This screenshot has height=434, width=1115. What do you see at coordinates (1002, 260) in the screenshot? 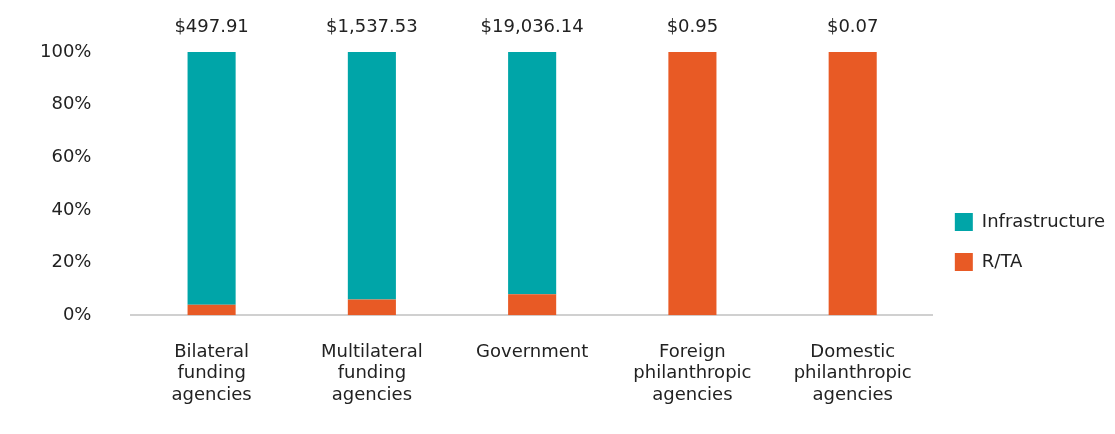
I see `legend-label: R/TA` at bounding box center [1002, 260].